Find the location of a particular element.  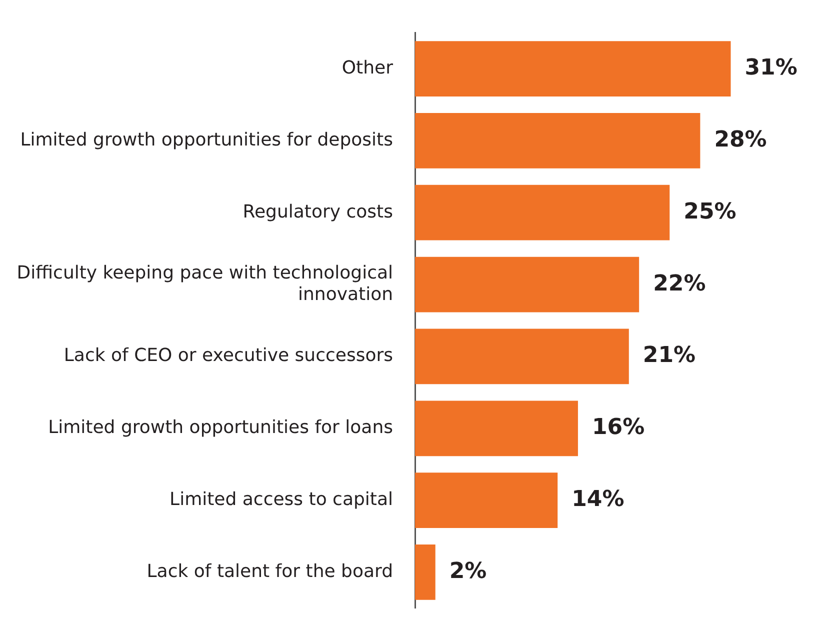

data-label: 22% is located at coordinates (679, 283).